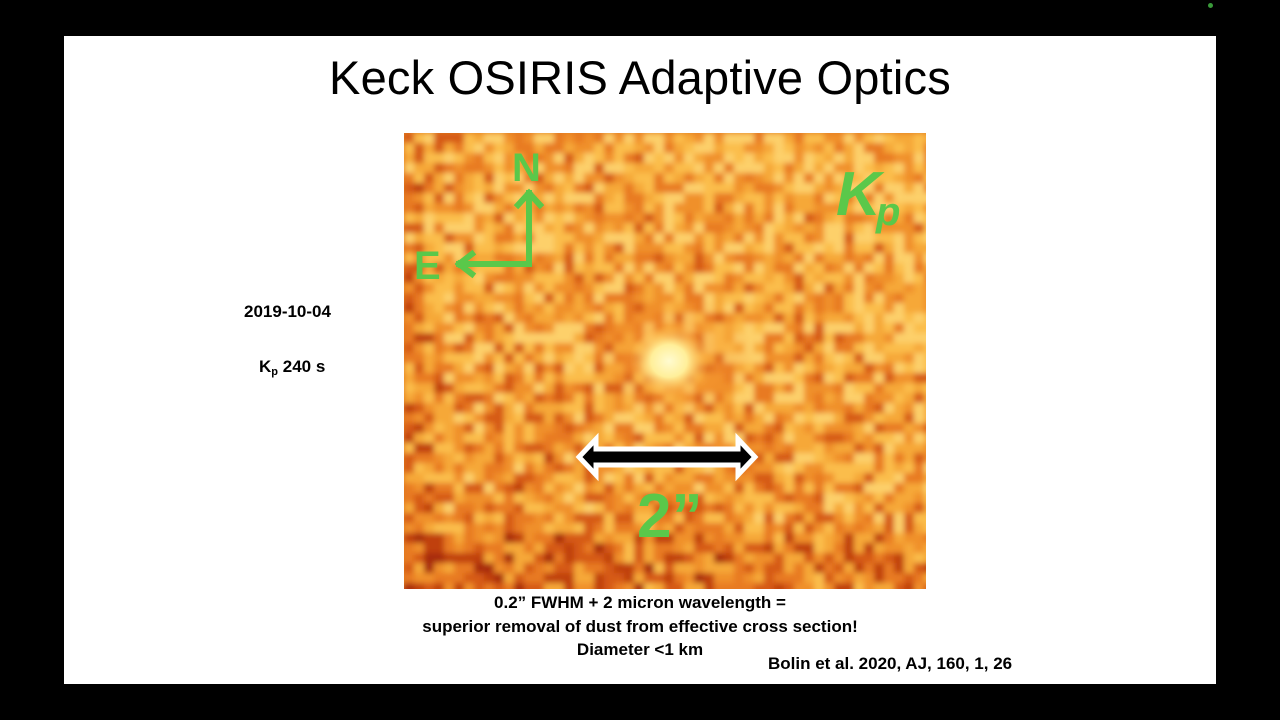 The image size is (1280, 720). What do you see at coordinates (890, 663) in the screenshot?
I see `reference-citation: Bolin et al. 2020, AJ, 160, 1, 26` at bounding box center [890, 663].